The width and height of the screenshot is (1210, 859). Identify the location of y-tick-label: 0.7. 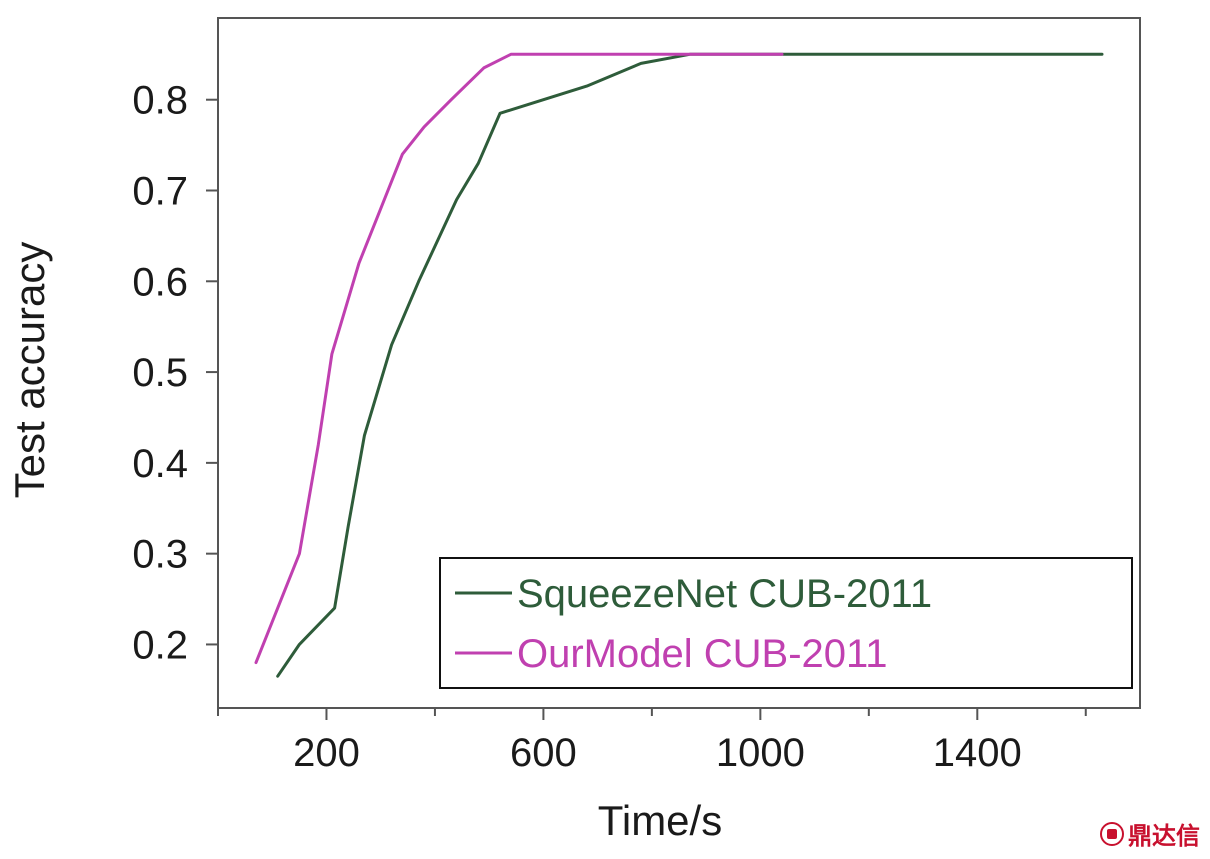
(160, 192).